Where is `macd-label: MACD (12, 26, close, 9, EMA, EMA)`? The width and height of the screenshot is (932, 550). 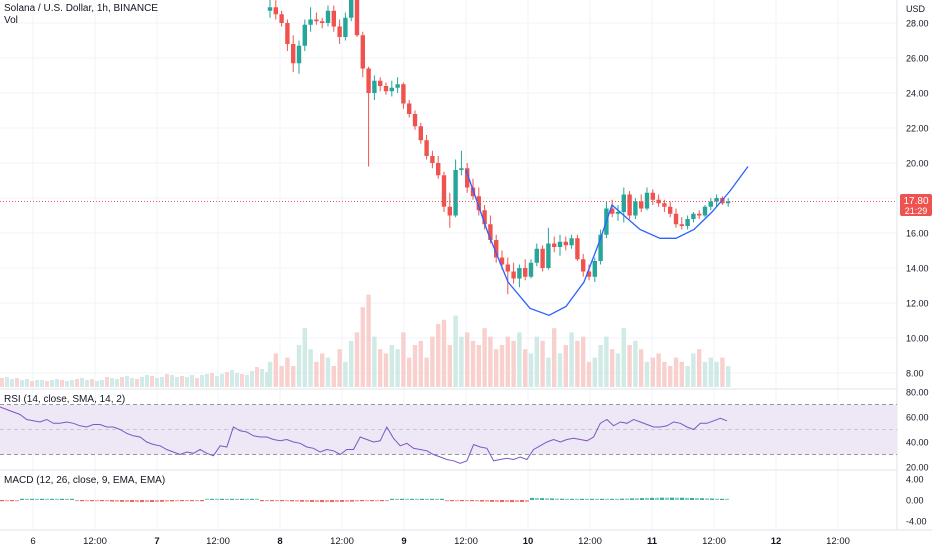
macd-label: MACD (12, 26, close, 9, EMA, EMA) is located at coordinates (85, 480).